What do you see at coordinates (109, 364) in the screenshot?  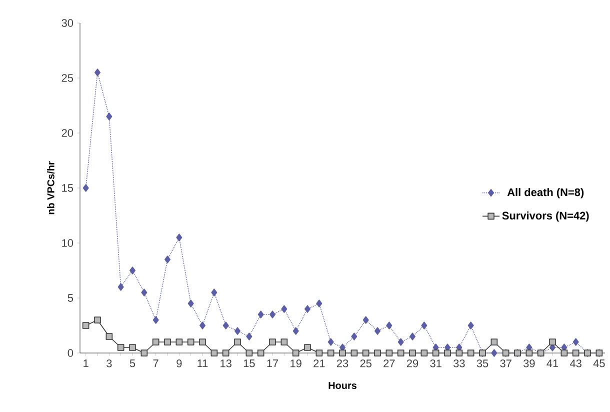 I see `x-tick-label: 3` at bounding box center [109, 364].